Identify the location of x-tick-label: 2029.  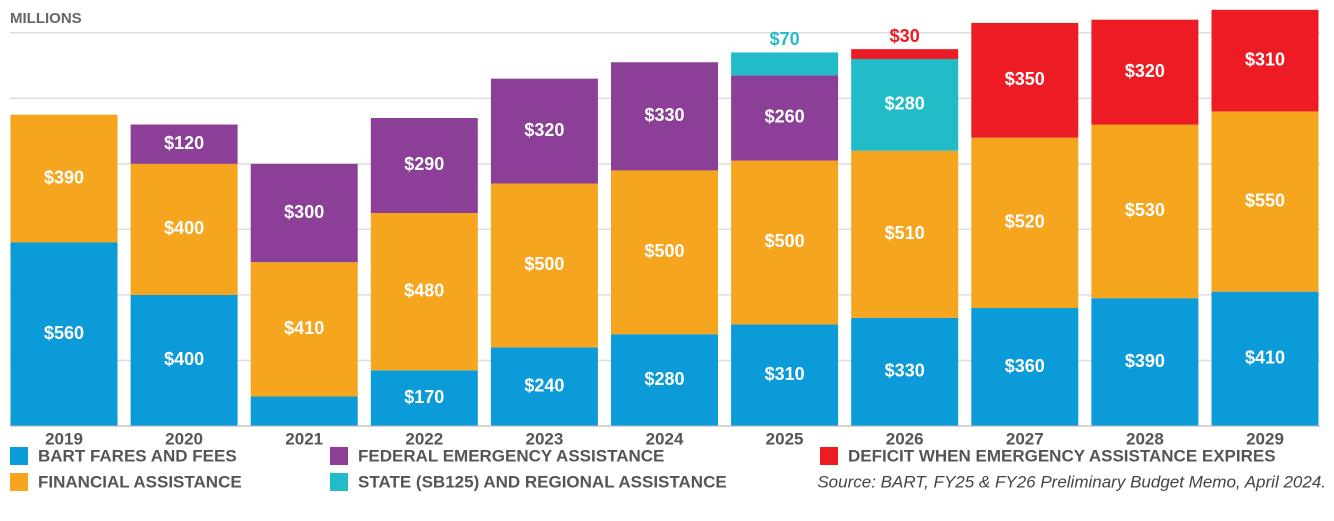
(1265, 438).